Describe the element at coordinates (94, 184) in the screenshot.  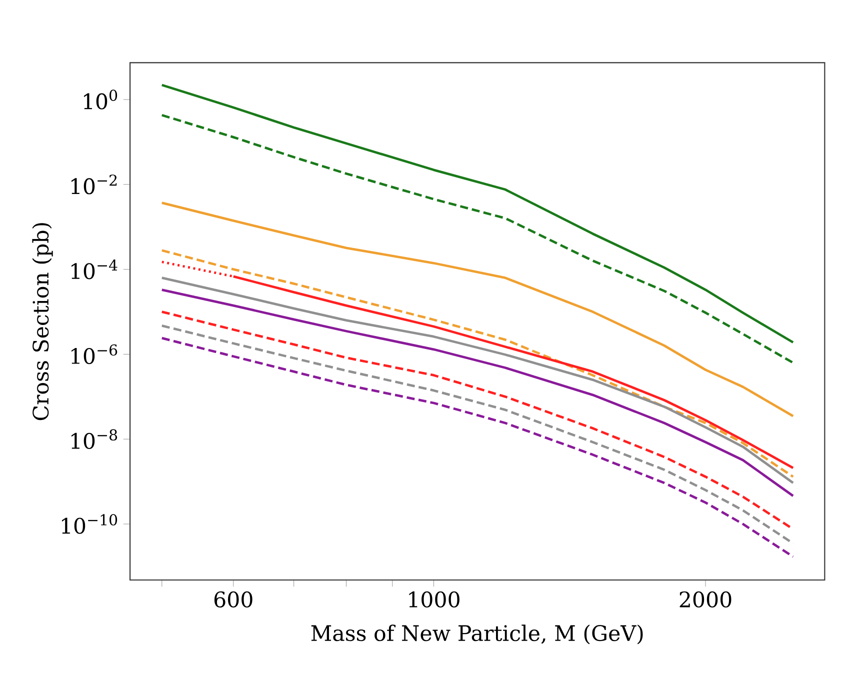
I see `y-tick-label: 10$^{−2}$` at that location.